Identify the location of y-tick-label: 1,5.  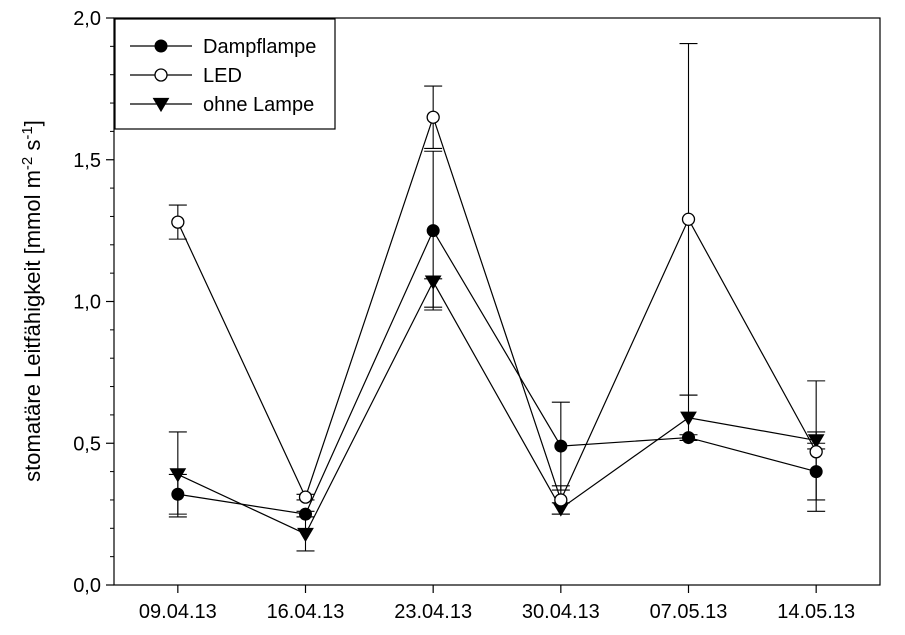
(87, 161).